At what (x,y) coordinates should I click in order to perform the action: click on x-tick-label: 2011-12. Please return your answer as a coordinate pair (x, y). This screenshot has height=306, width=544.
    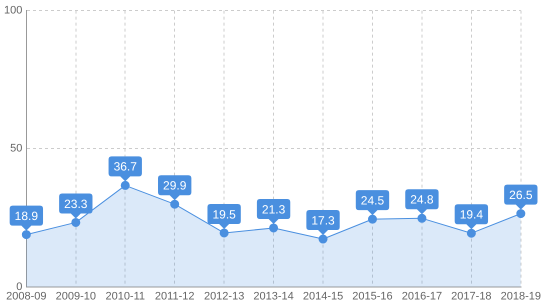
    Looking at the image, I should click on (174, 296).